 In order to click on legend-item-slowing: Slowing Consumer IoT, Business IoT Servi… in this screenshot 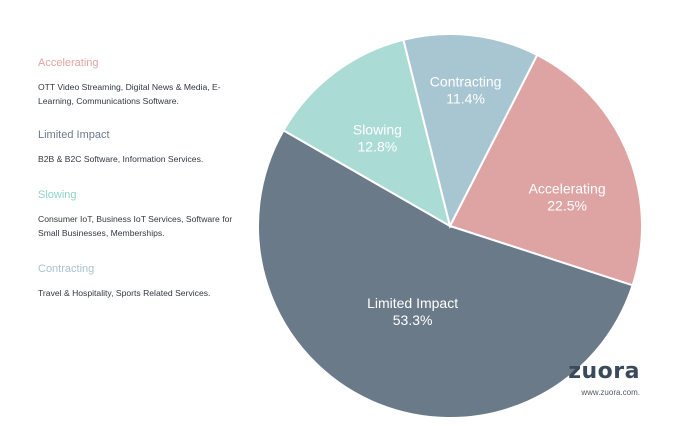, I will do `click(140, 214)`.